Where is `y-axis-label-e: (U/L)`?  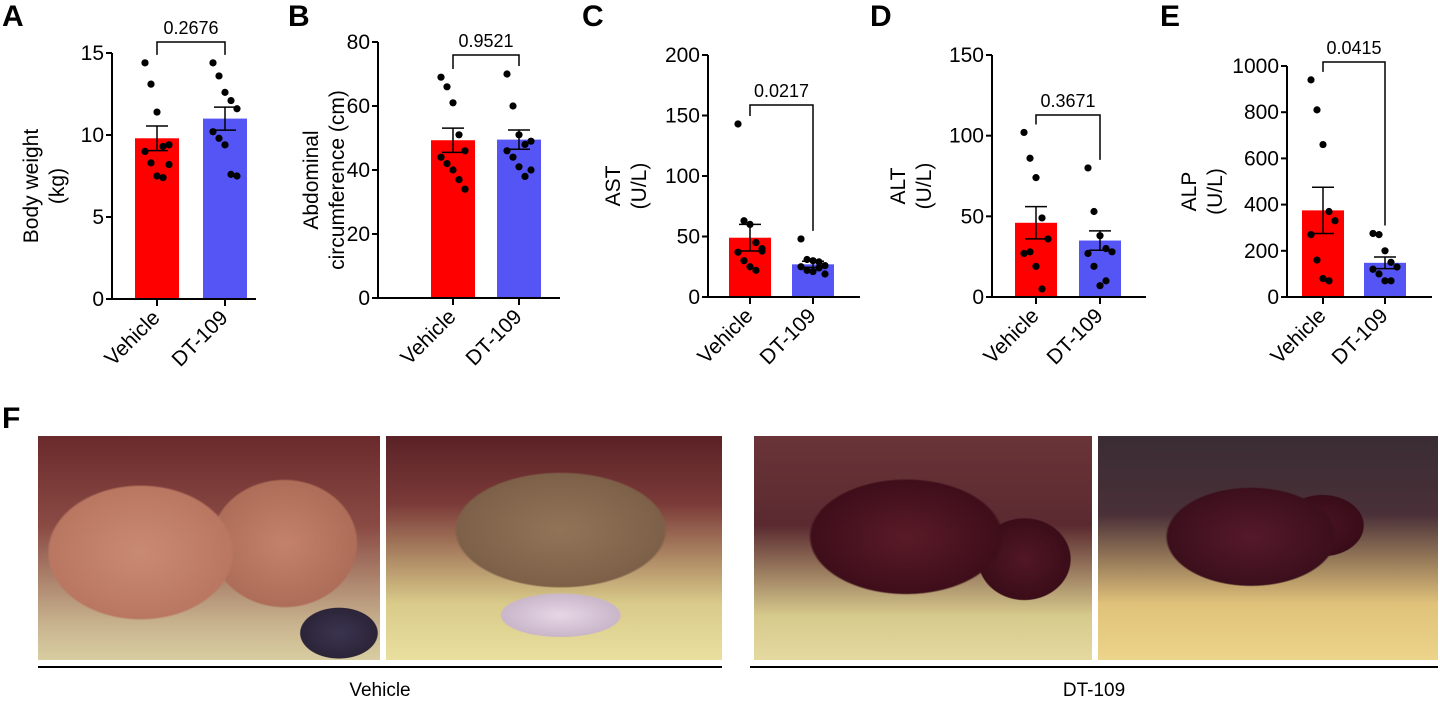 y-axis-label-e: (U/L) is located at coordinates (1215, 191).